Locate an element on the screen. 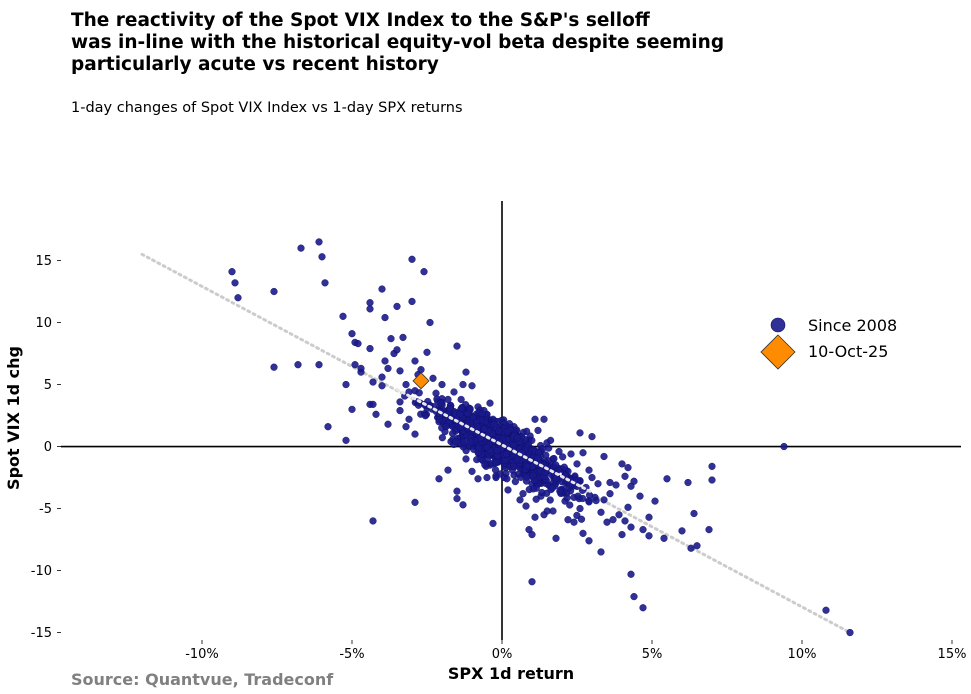 This screenshot has height=694, width=971. x-tick-label: 10% is located at coordinates (802, 654).